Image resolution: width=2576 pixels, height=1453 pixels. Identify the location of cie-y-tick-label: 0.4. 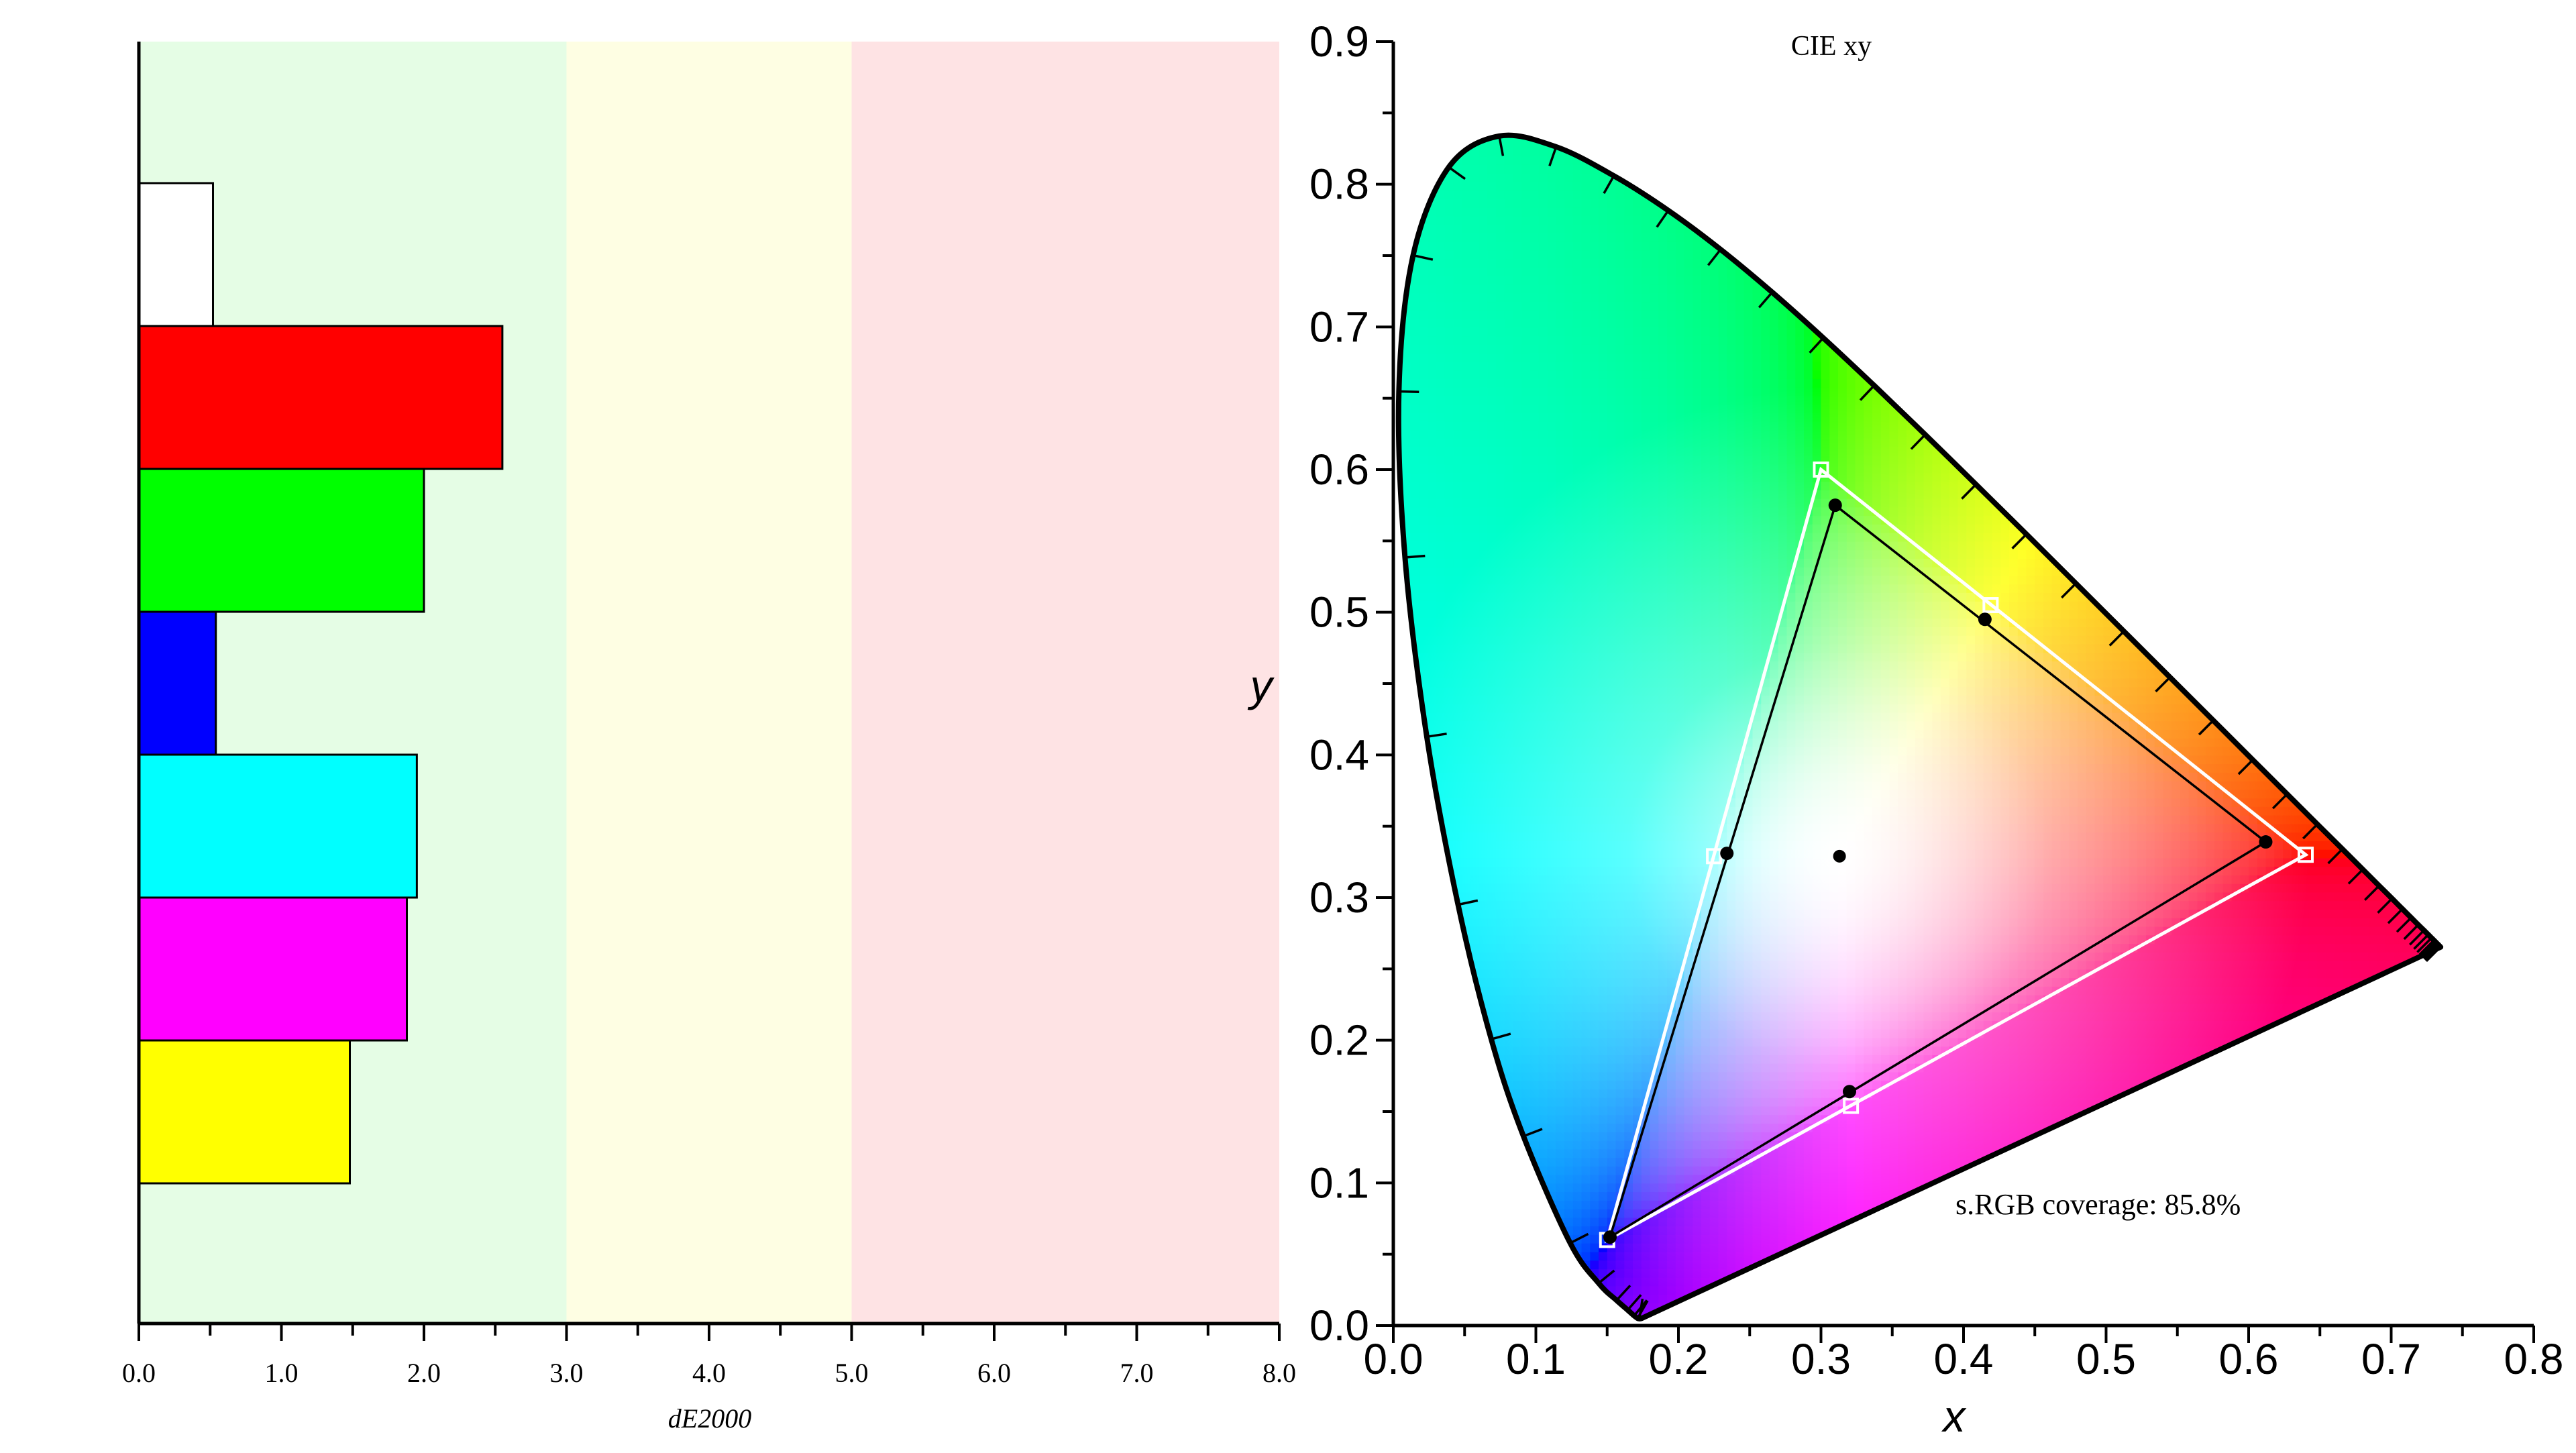
(1339, 755).